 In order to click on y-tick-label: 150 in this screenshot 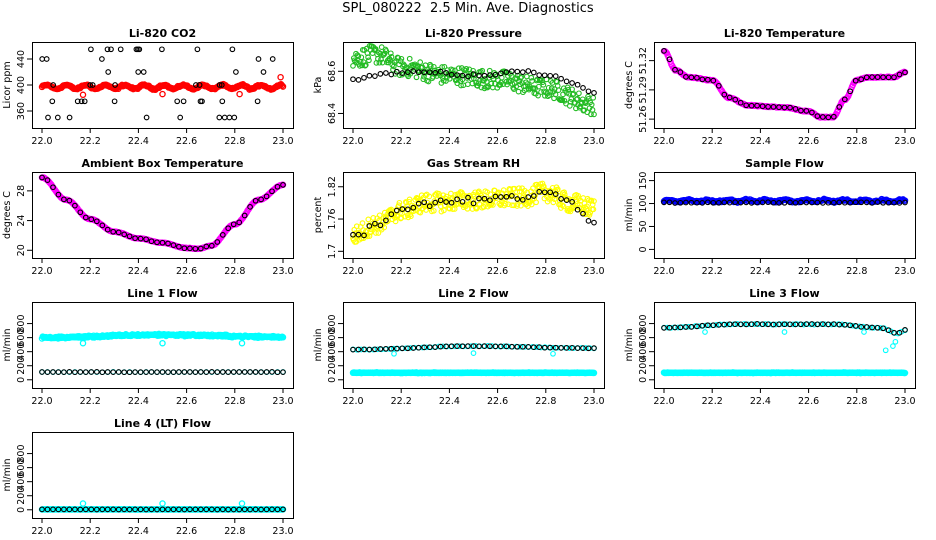, I will do `click(643, 181)`.